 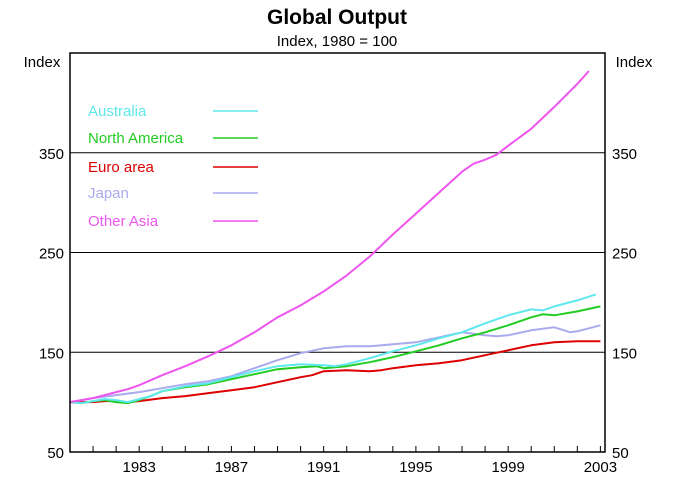 What do you see at coordinates (121, 167) in the screenshot?
I see `legend-label: Euro area` at bounding box center [121, 167].